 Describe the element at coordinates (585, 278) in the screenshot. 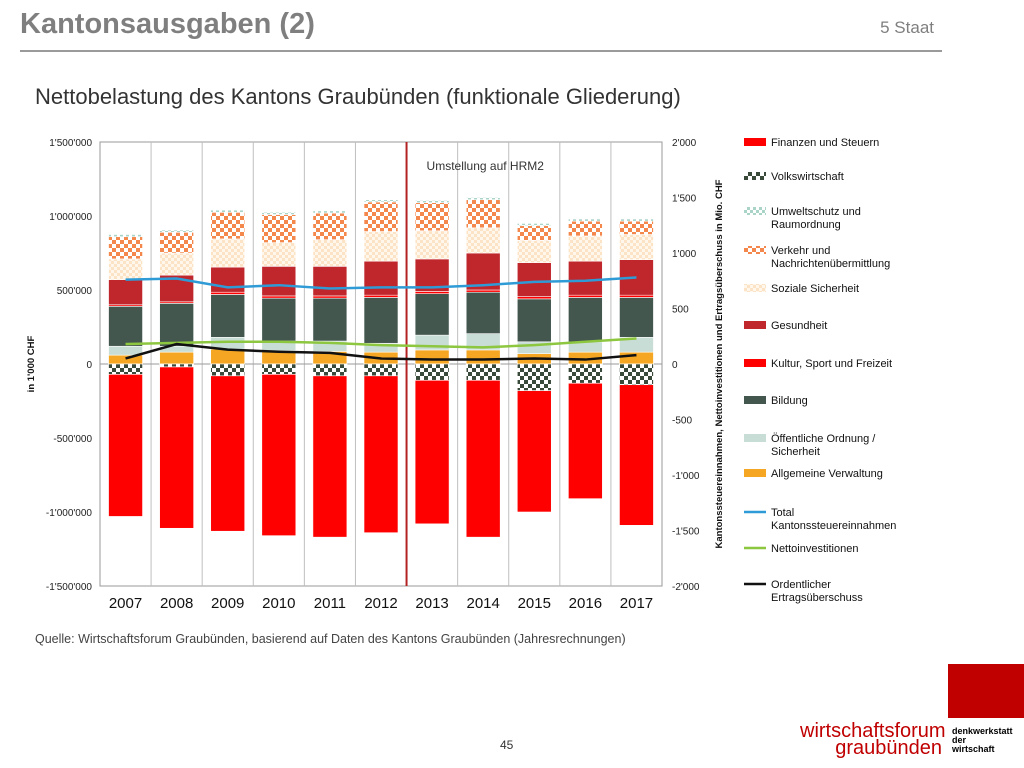

I see `bar-gesundheit-2016` at that location.